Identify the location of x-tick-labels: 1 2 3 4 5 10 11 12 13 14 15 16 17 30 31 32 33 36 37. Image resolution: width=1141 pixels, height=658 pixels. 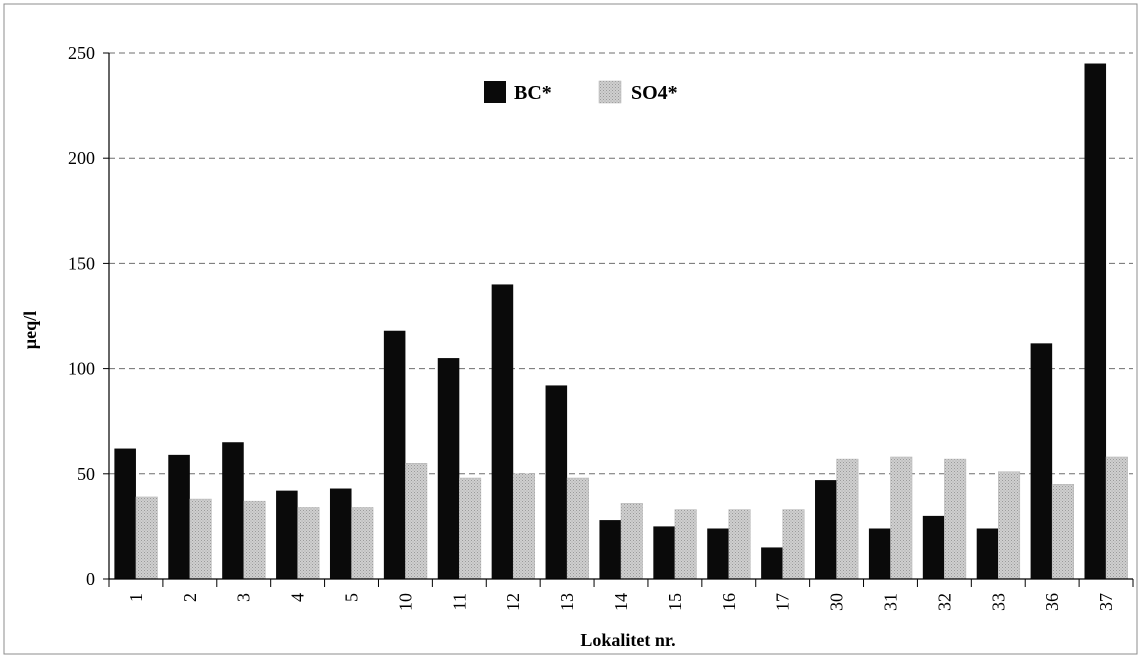
(621, 602).